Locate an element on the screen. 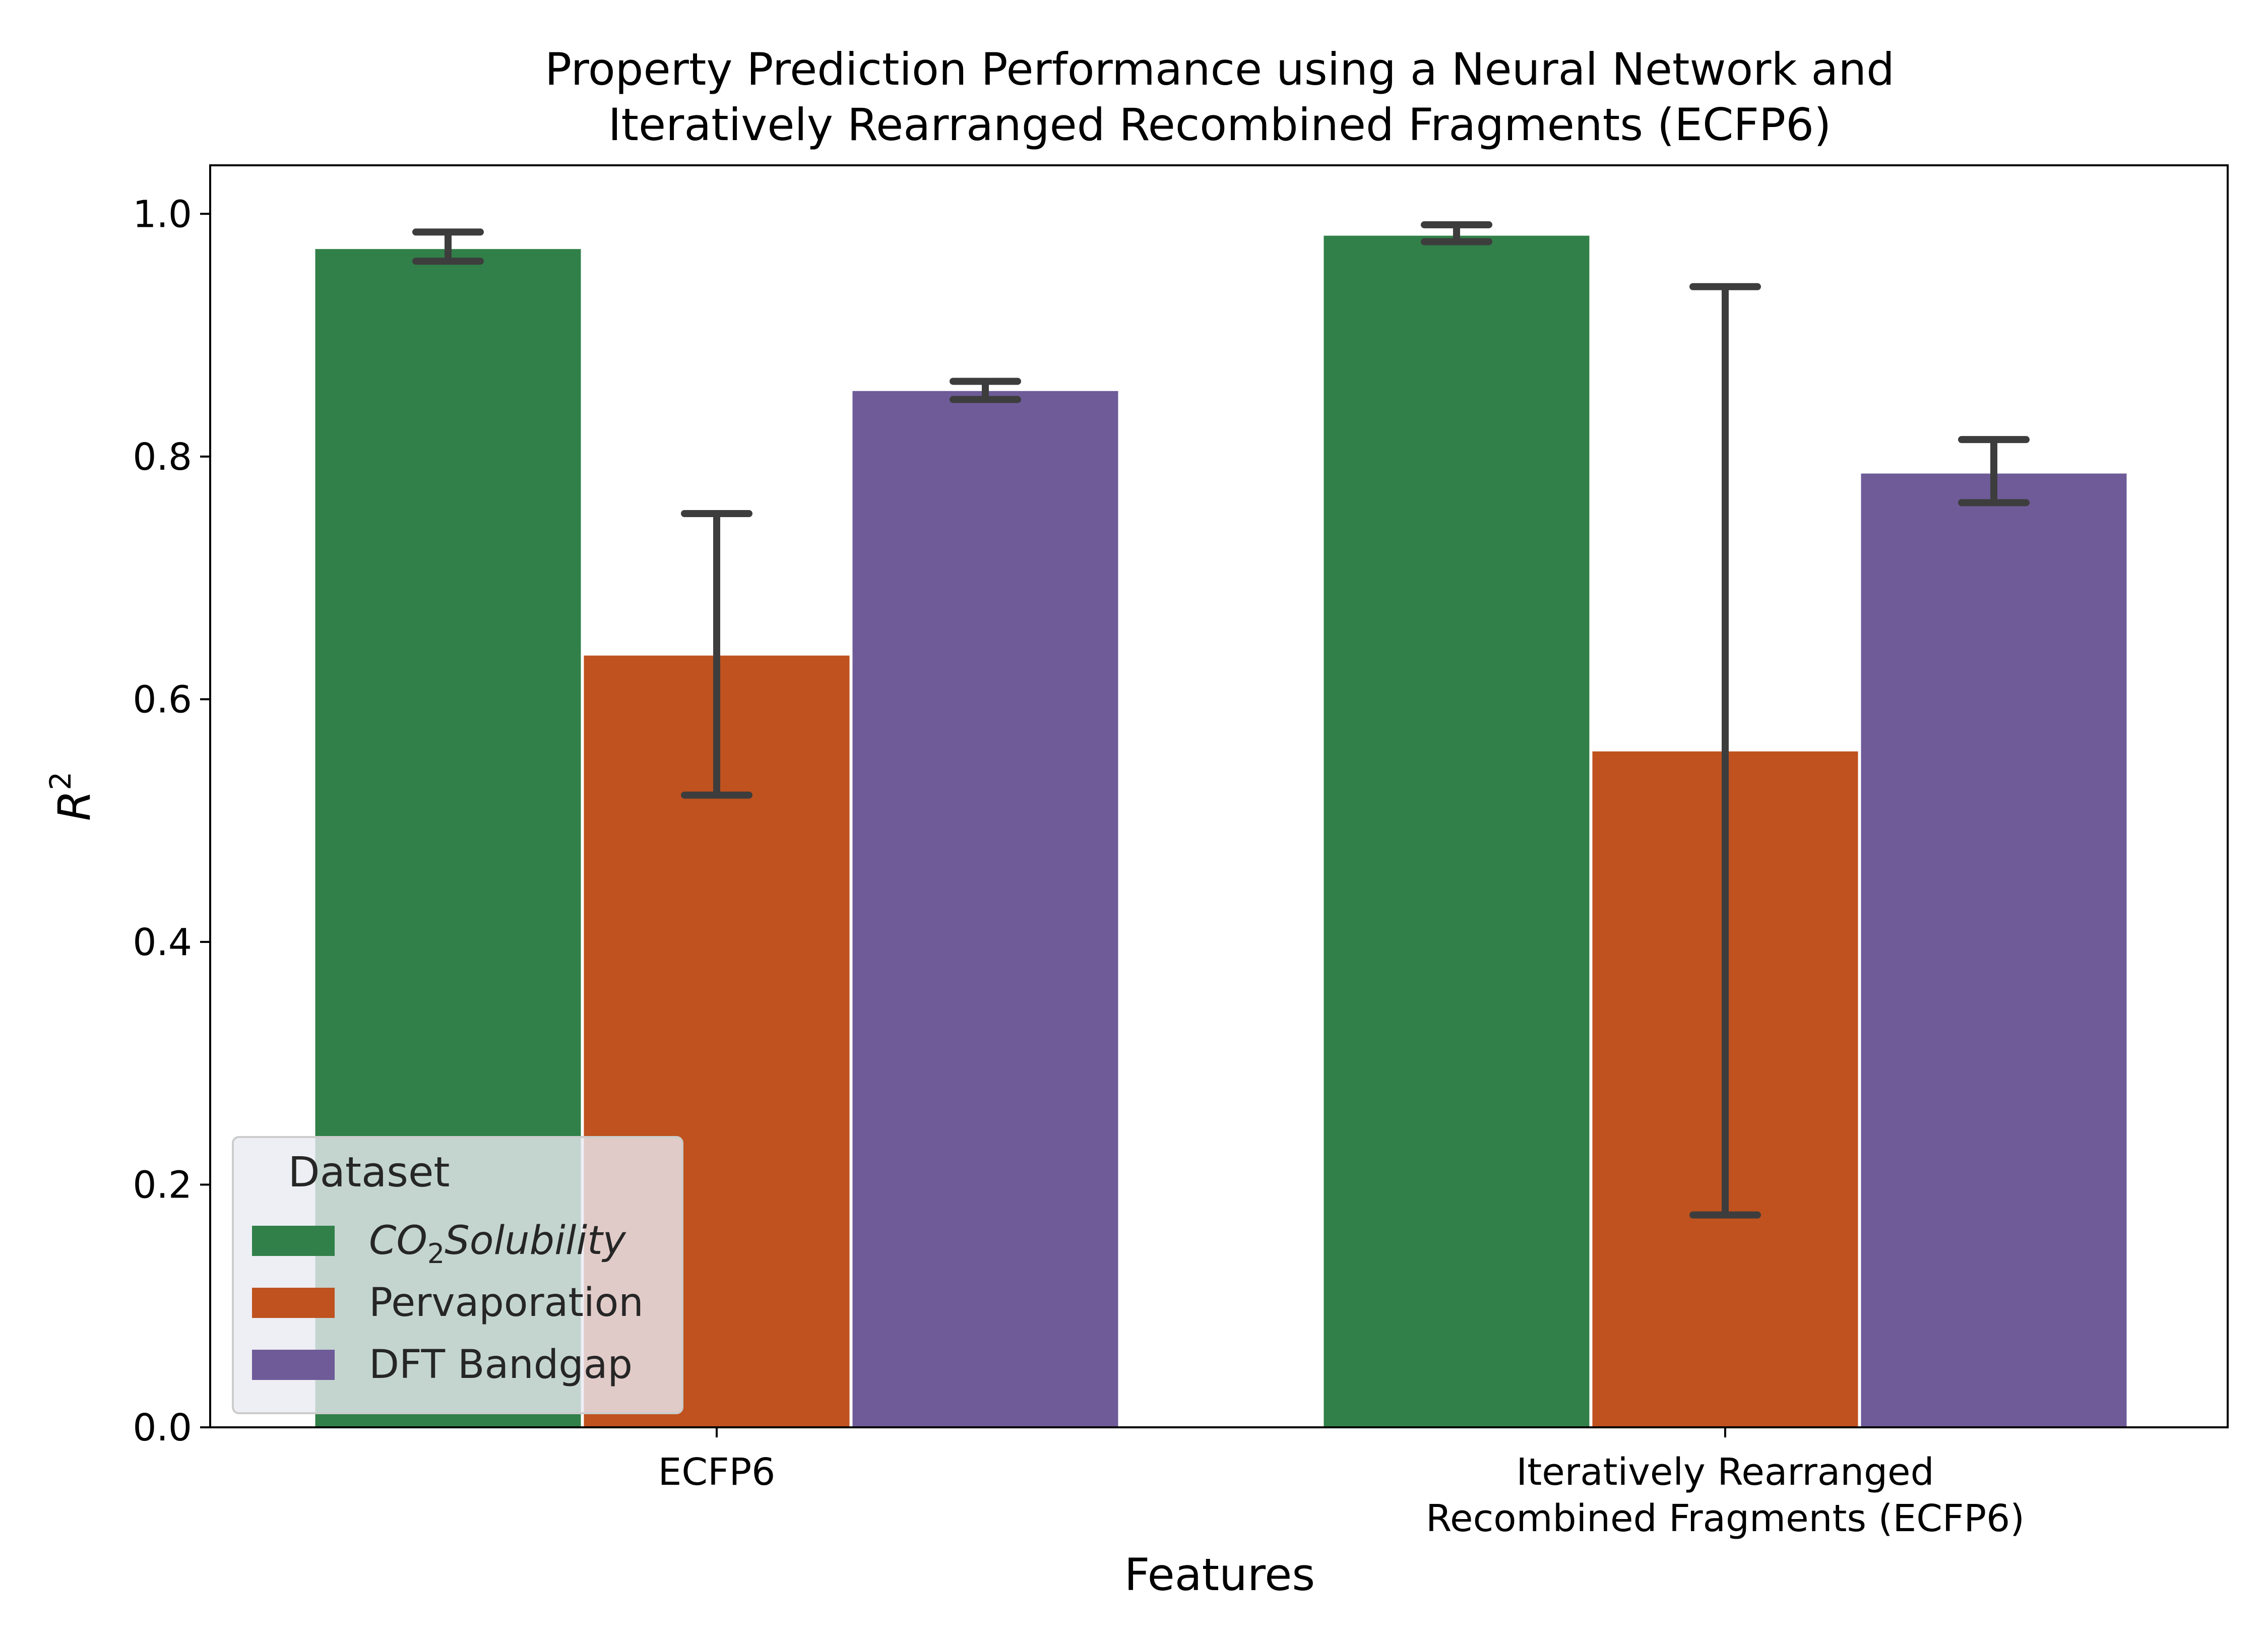  y-tick-label: 0.4 is located at coordinates (162, 943).